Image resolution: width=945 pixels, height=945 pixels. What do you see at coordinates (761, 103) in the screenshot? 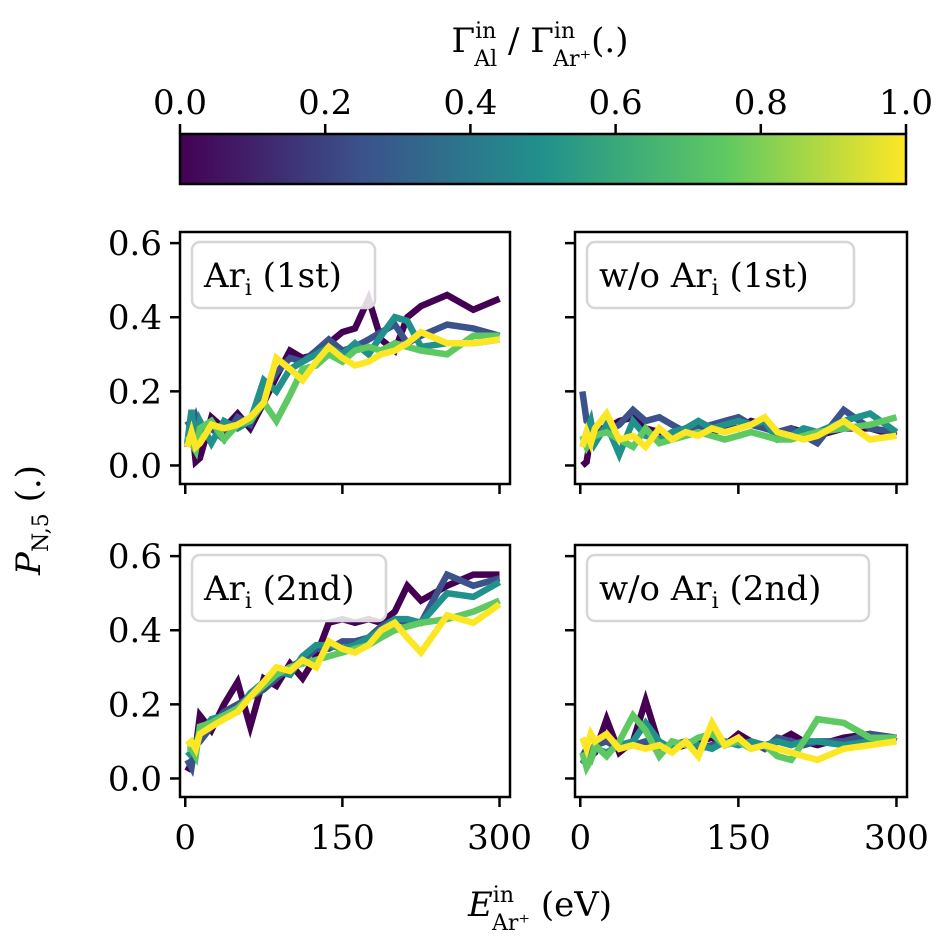
I see `colorbar-tick-label: 0.8` at bounding box center [761, 103].